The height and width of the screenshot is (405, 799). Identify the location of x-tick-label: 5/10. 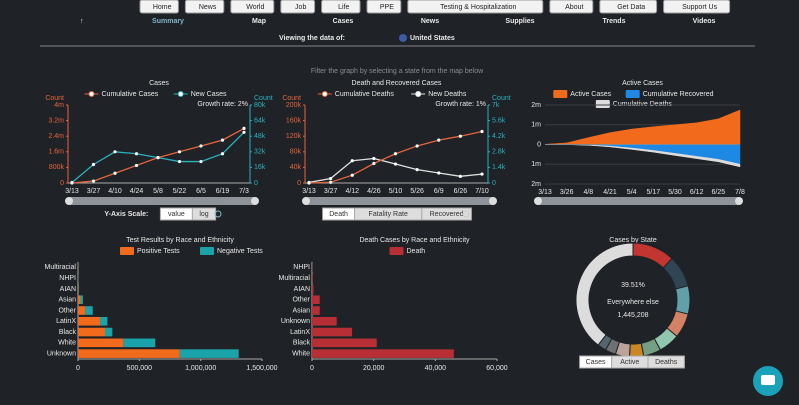
(396, 191).